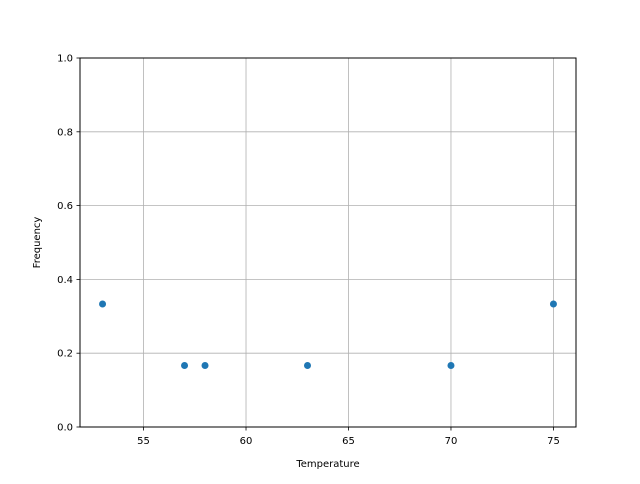  Describe the element at coordinates (451, 441) in the screenshot. I see `x-tick-label: 70` at that location.